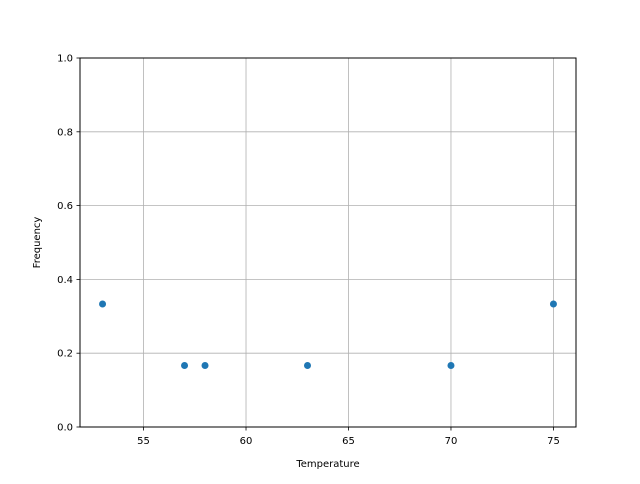  Describe the element at coordinates (451, 441) in the screenshot. I see `x-tick-label: 70` at that location.